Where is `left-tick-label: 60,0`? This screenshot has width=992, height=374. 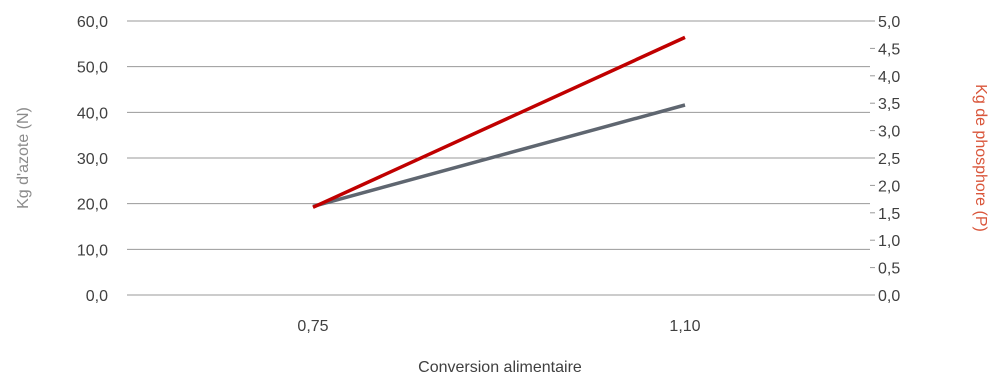 left-tick-label: 60,0 is located at coordinates (92, 22).